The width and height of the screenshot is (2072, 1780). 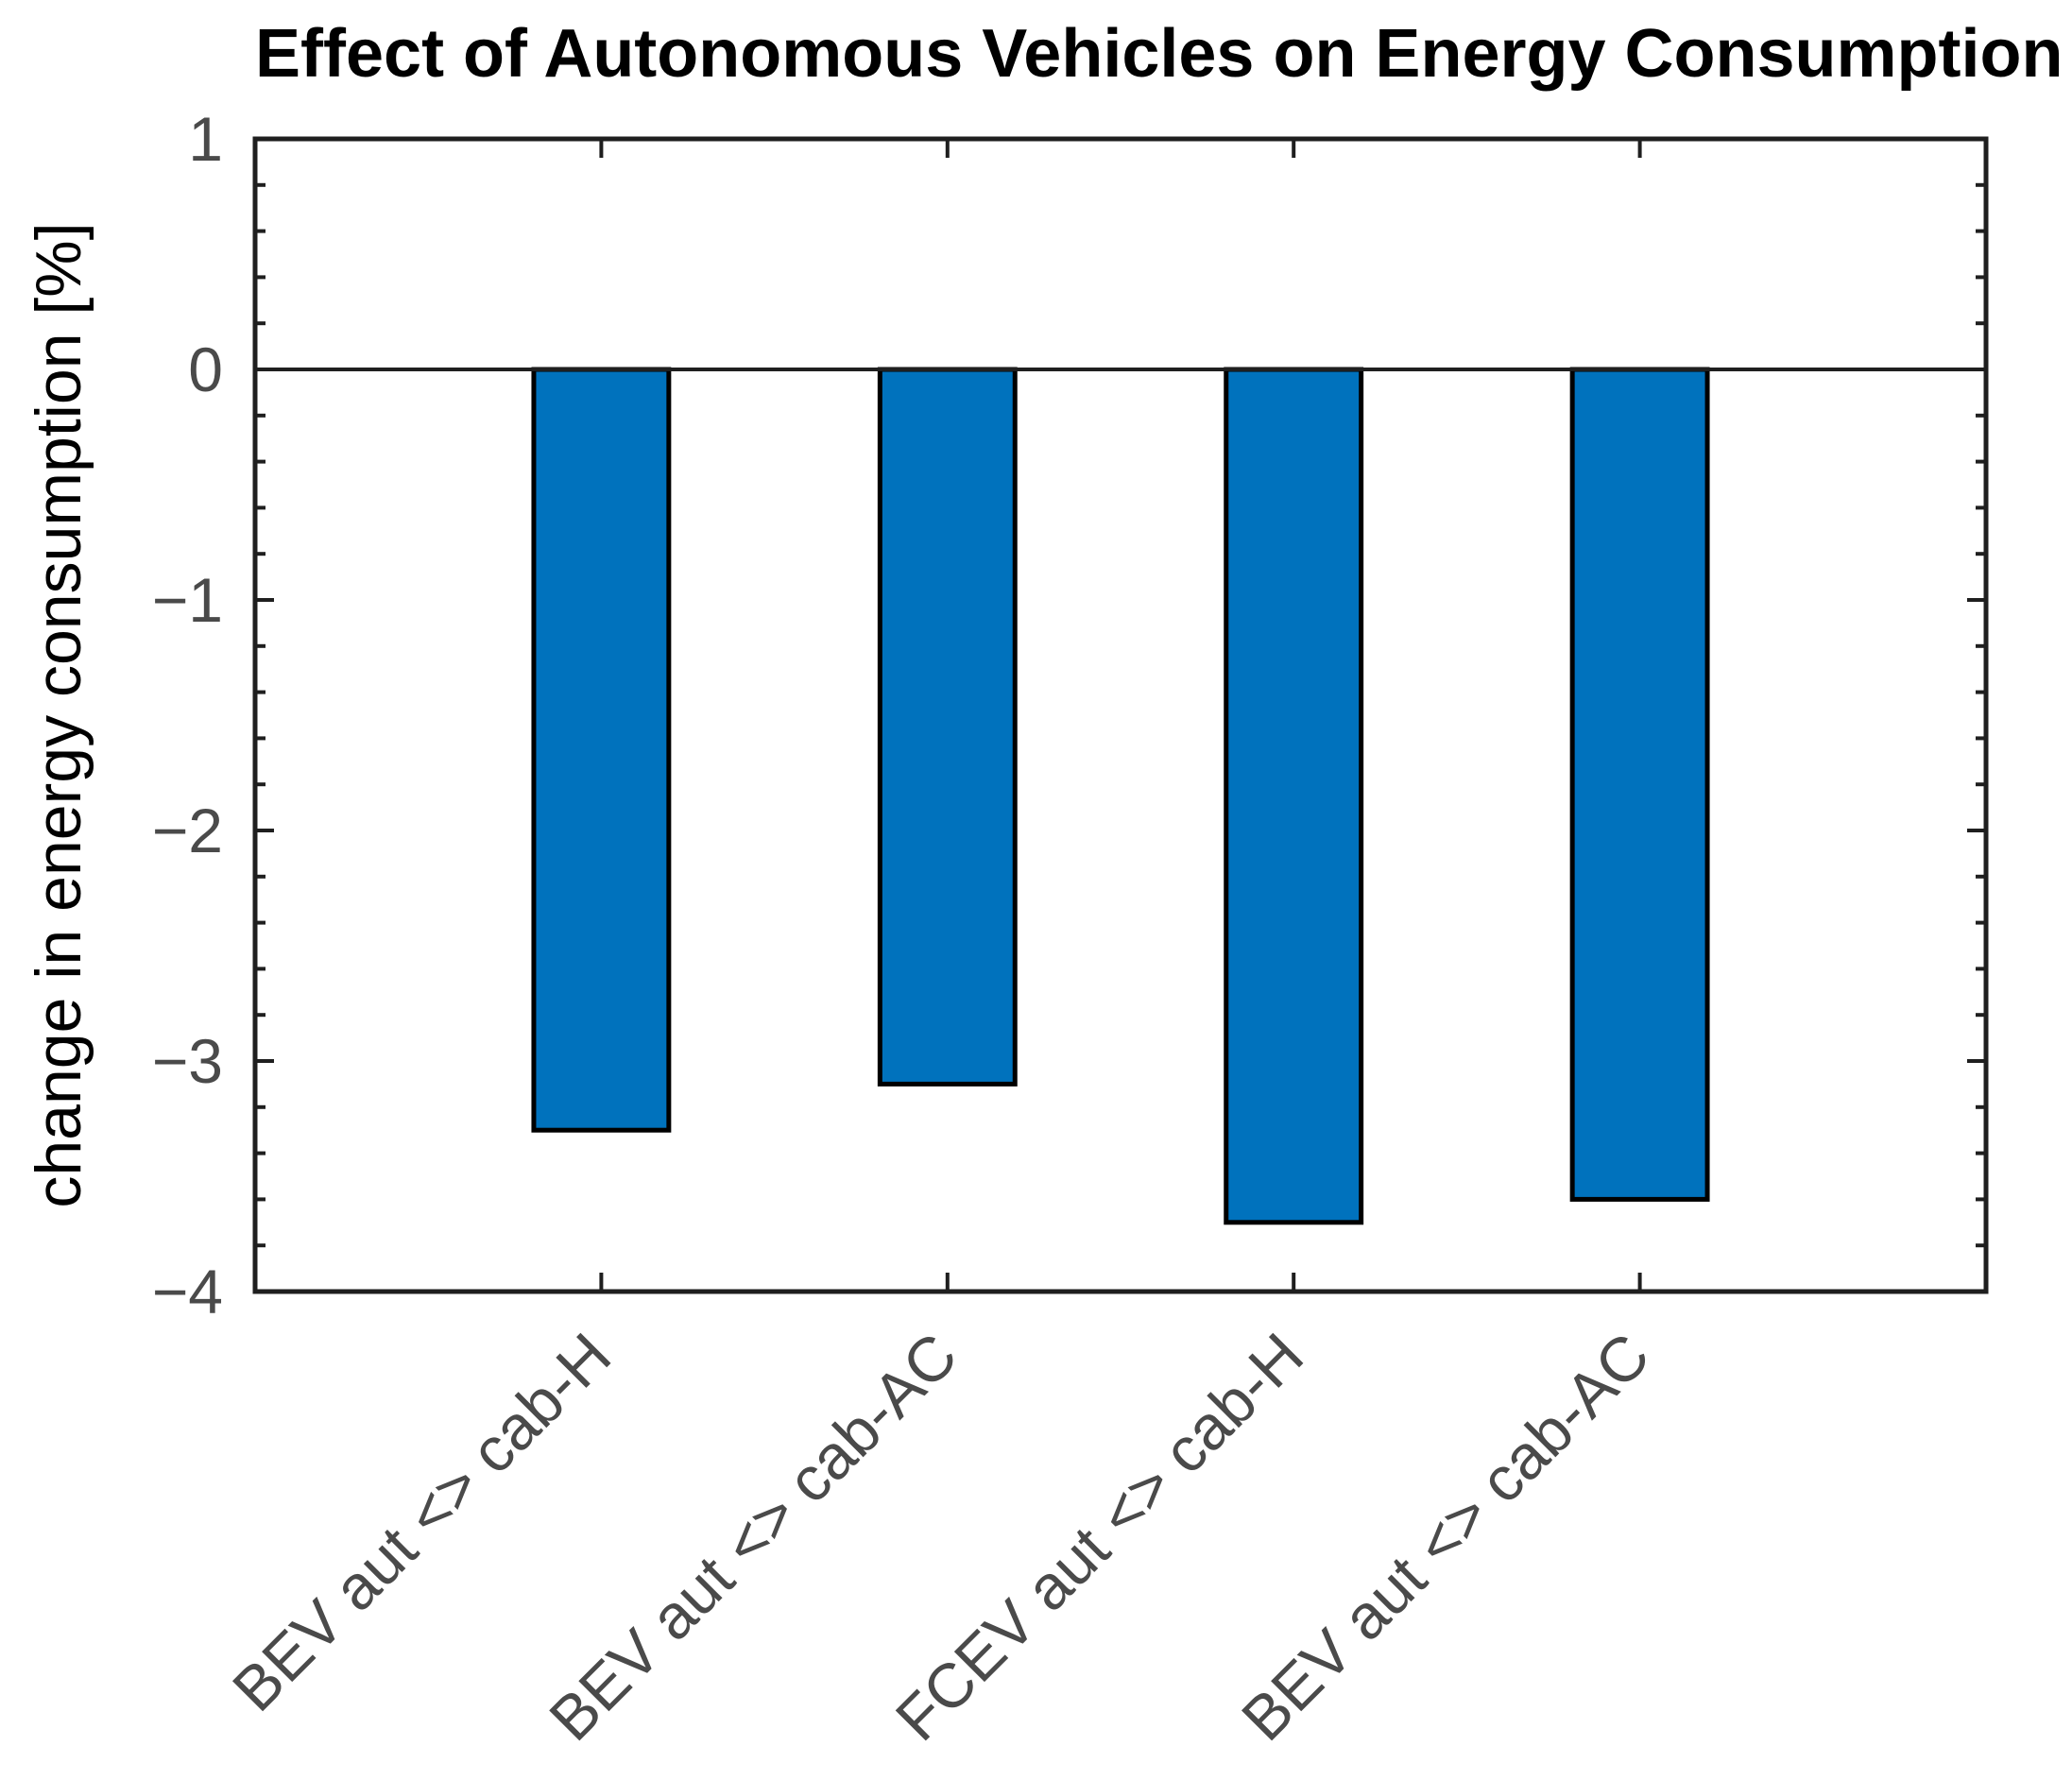 What do you see at coordinates (187, 600) in the screenshot?
I see `y-tick-label: −1` at bounding box center [187, 600].